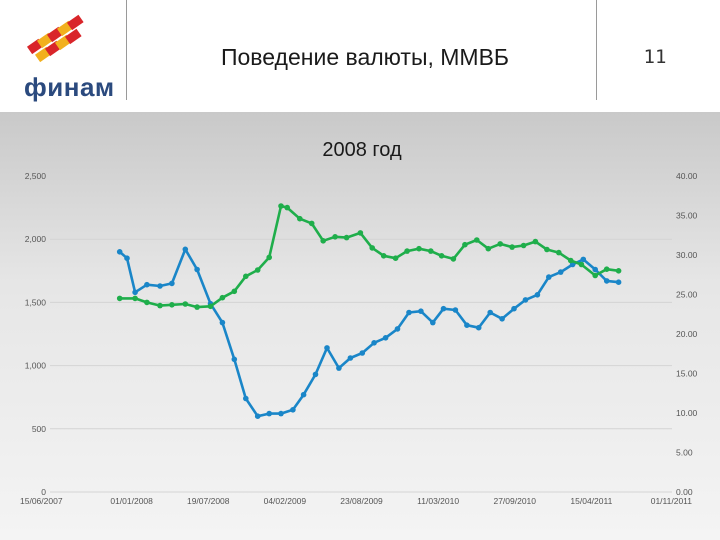 This screenshot has height=540, width=720. I want to click on logo-emblem-icon, so click(55, 38).